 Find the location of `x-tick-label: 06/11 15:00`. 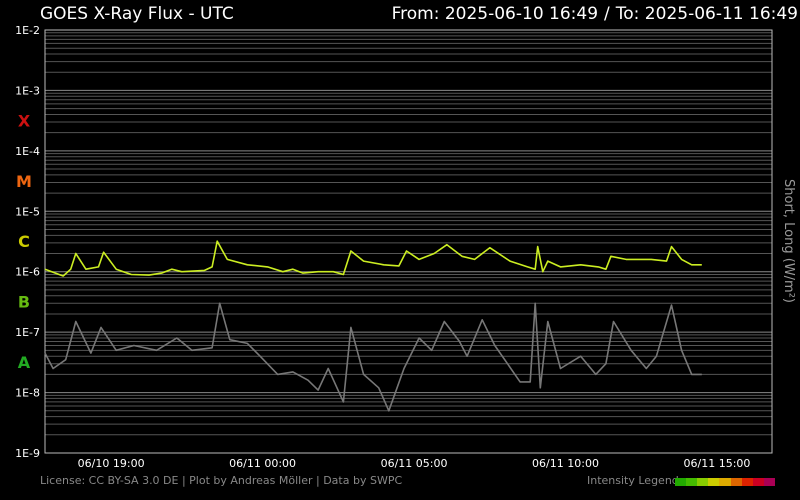

x-tick-label: 06/11 15:00 is located at coordinates (717, 463).